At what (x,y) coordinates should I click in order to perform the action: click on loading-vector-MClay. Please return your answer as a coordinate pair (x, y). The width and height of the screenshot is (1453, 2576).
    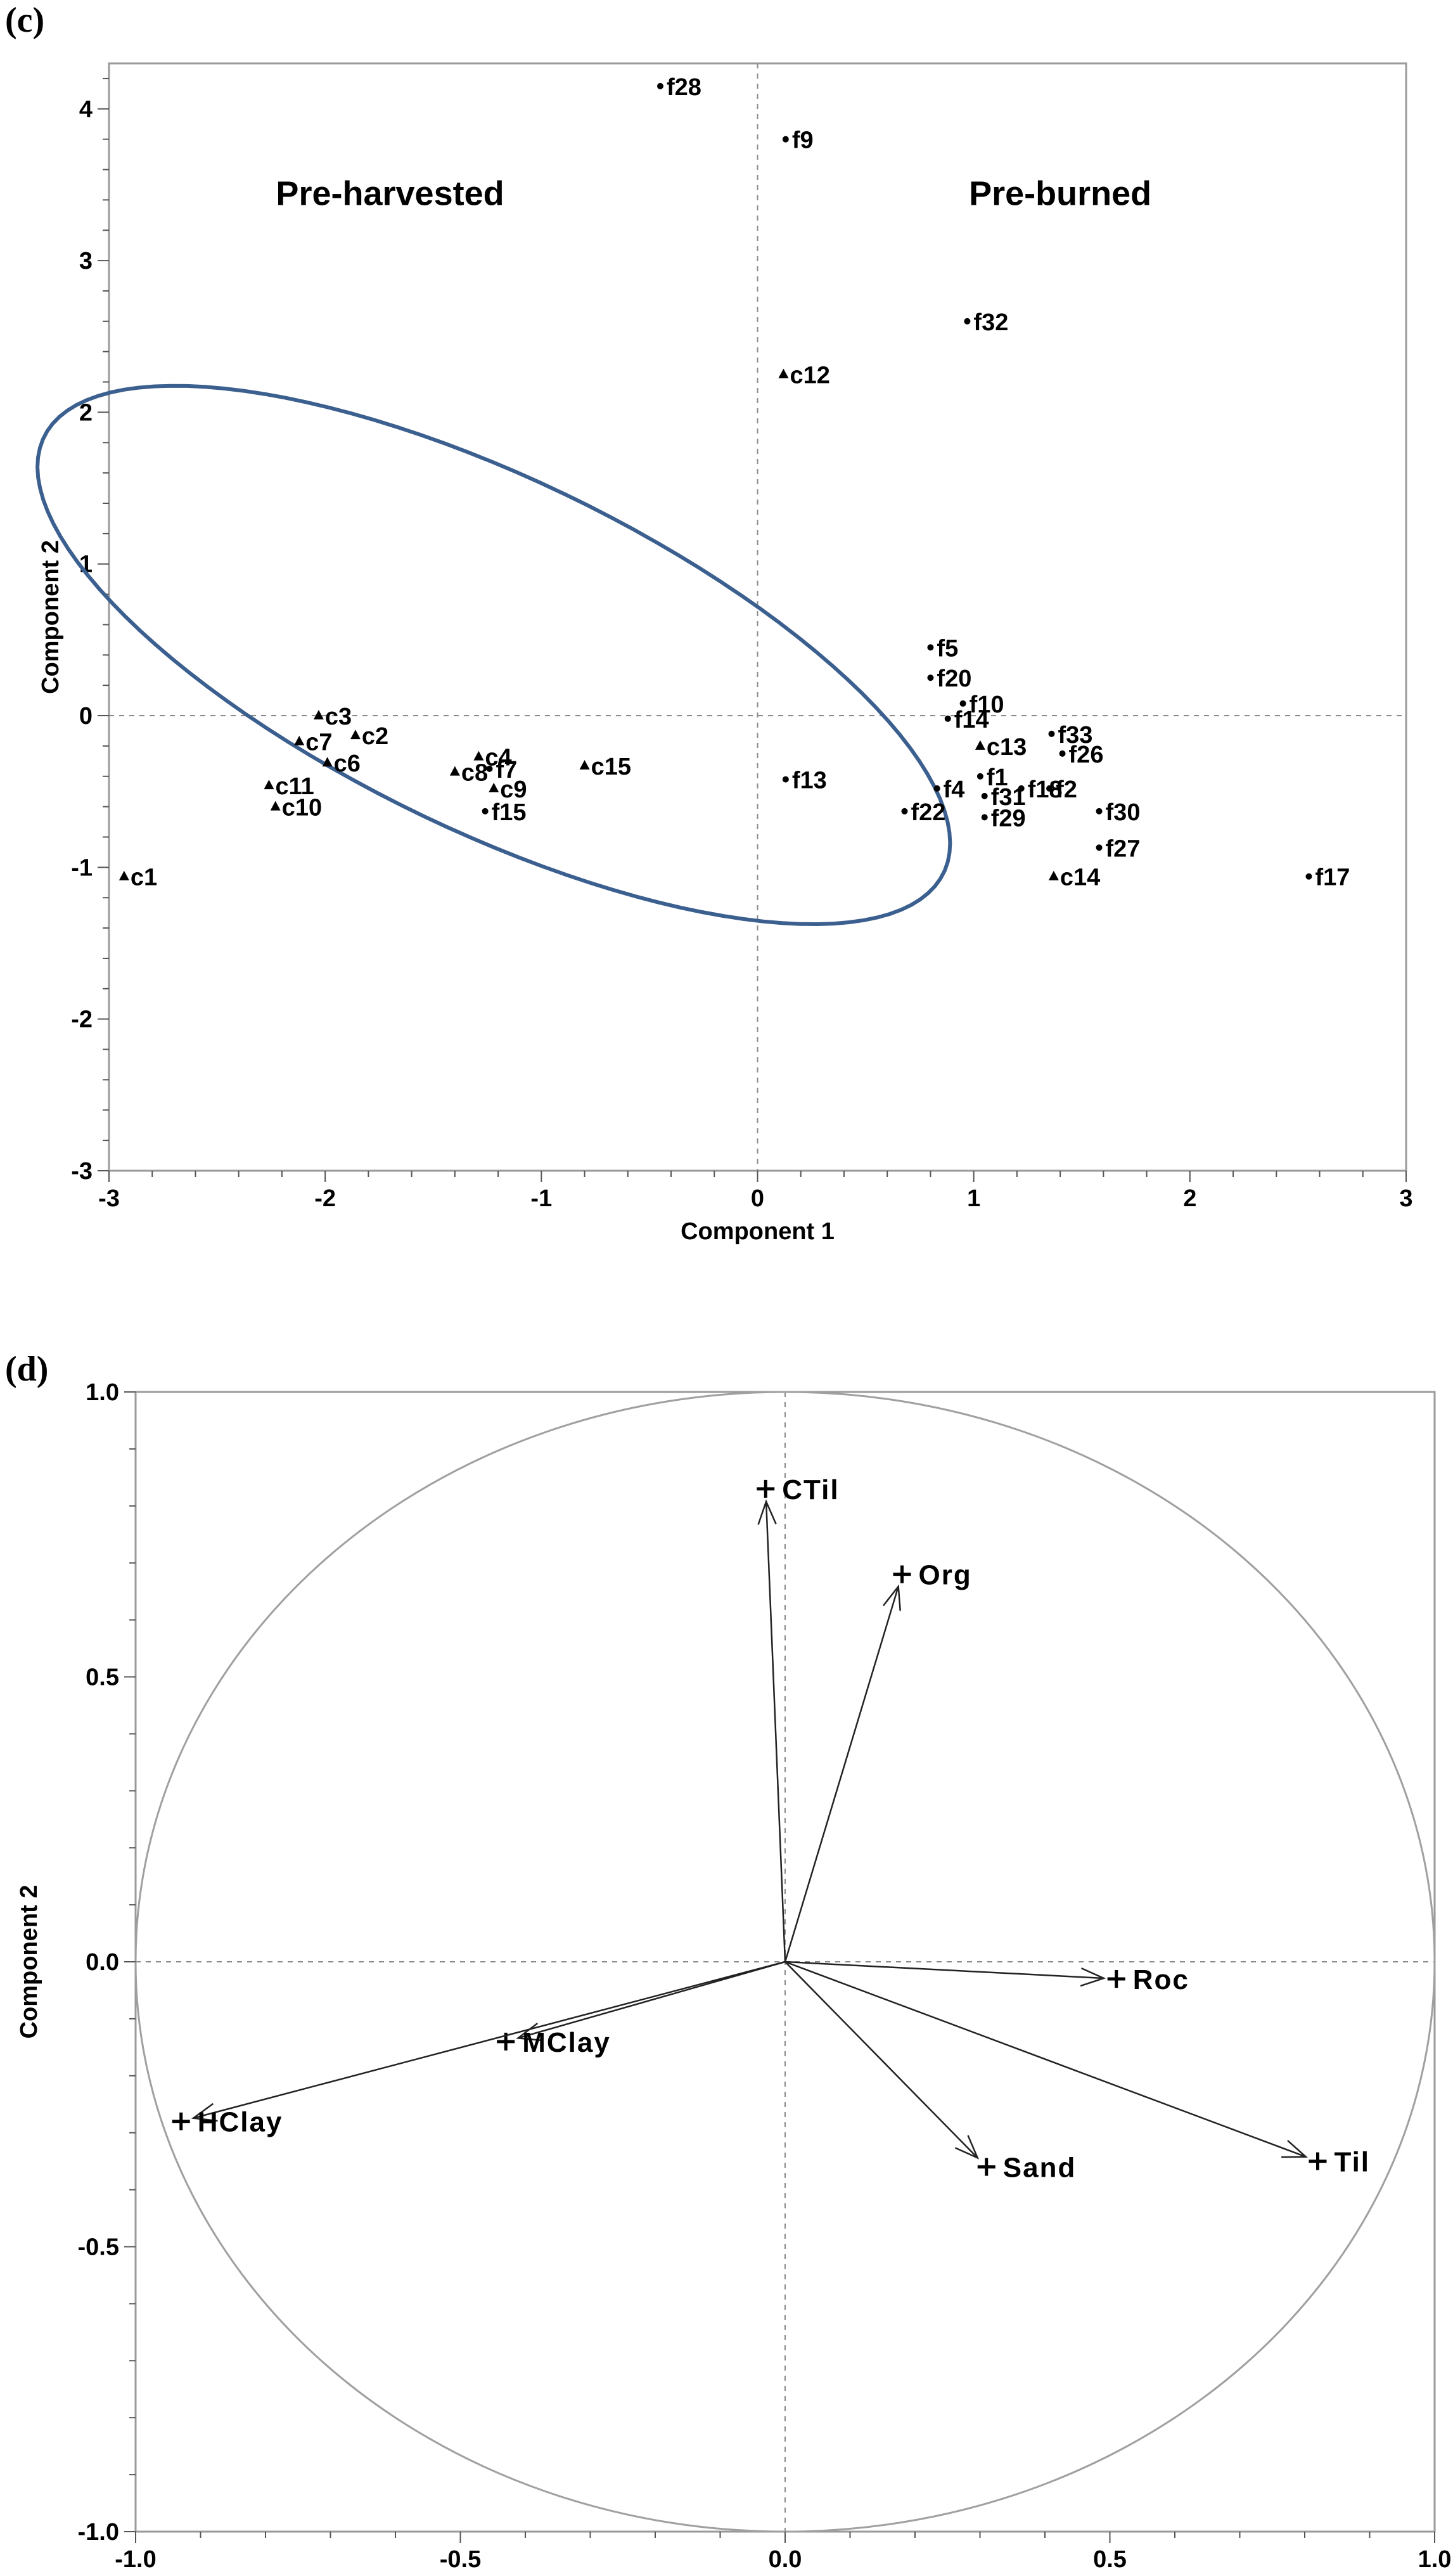
    Looking at the image, I should click on (652, 2000).